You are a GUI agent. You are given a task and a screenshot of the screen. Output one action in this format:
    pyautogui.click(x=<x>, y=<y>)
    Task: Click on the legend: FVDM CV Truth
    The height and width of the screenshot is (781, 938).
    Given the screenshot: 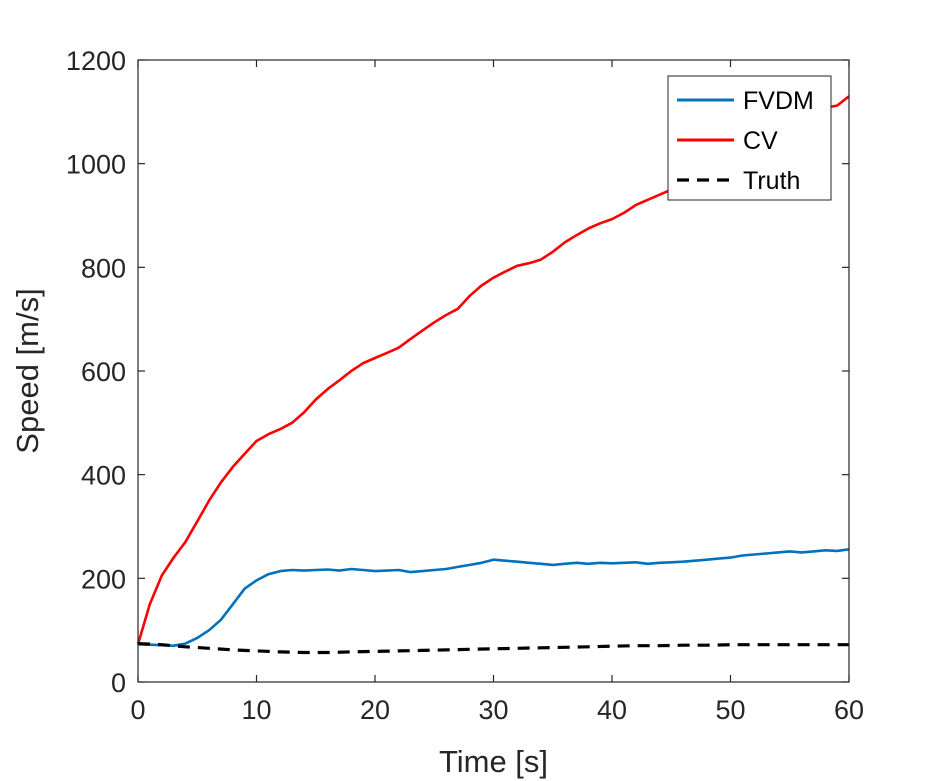 What is the action you would take?
    pyautogui.click(x=749, y=138)
    